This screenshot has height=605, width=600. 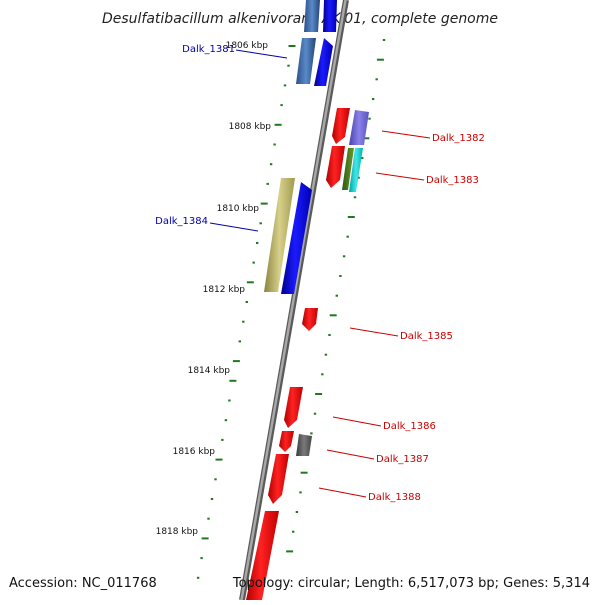 What do you see at coordinates (304, 445) in the screenshot?
I see `gene-dalk-1387-b` at bounding box center [304, 445].